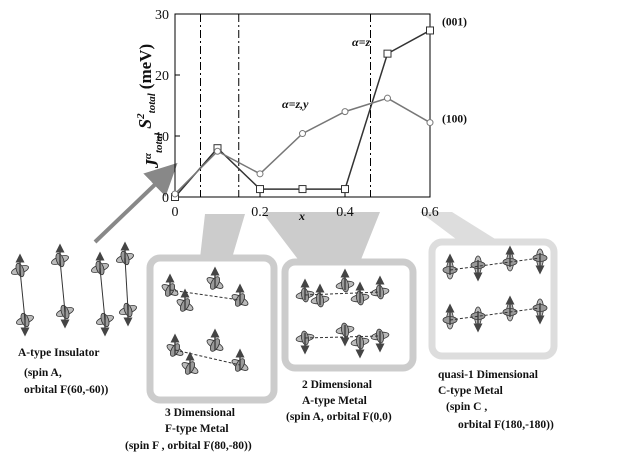  I want to click on annotation: α=z, so click(361, 42).